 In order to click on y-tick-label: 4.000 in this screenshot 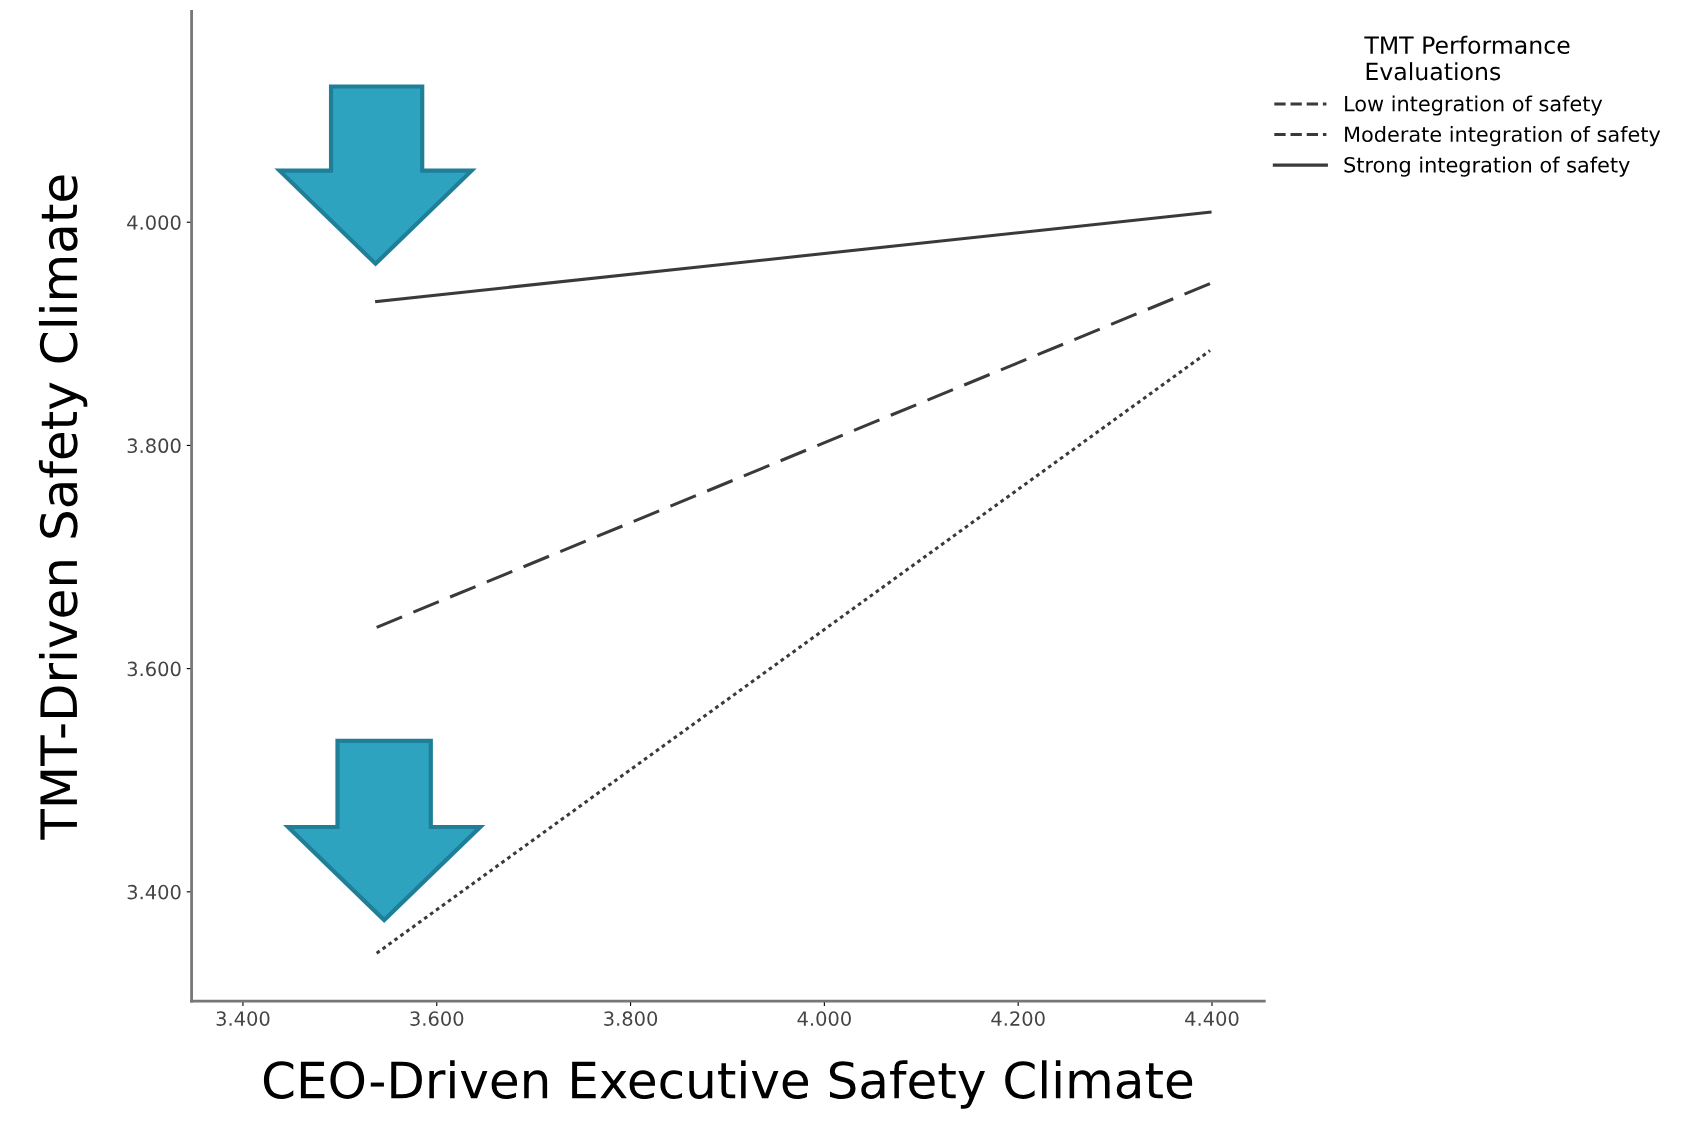, I will do `click(154, 222)`.